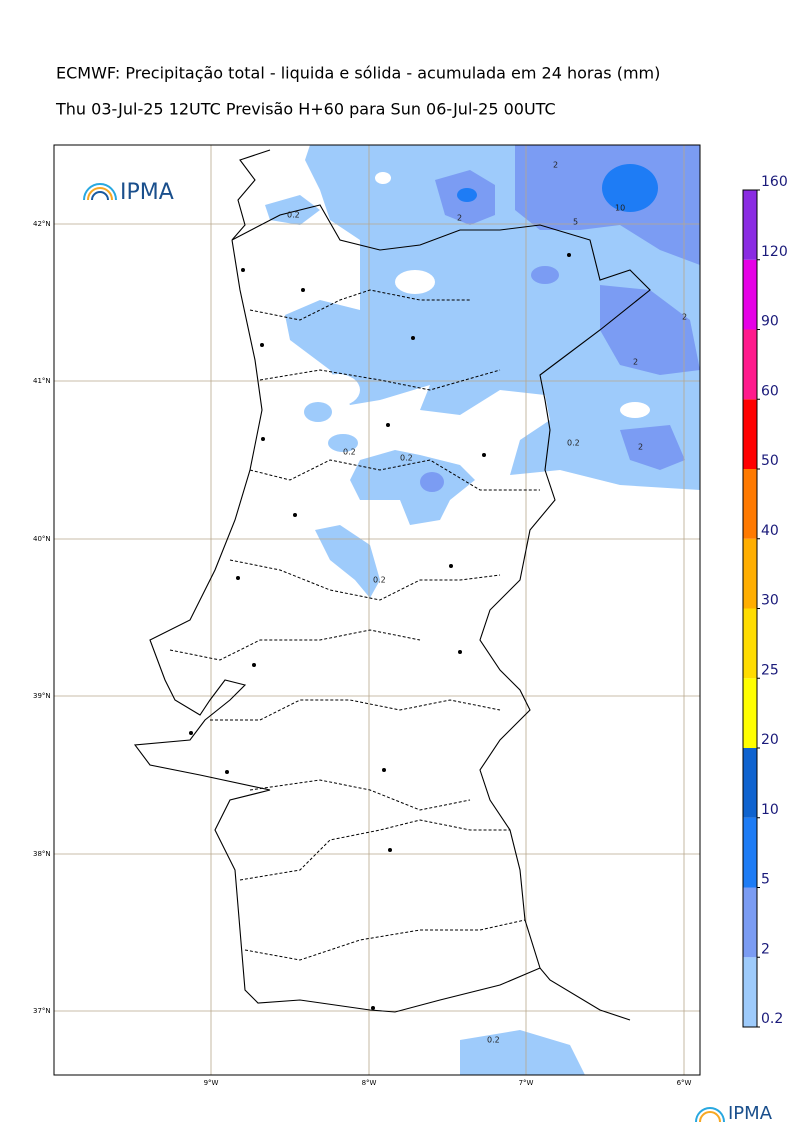 This screenshot has width=800, height=1135. Describe the element at coordinates (770, 461) in the screenshot. I see `colorbar-label: 50` at that location.